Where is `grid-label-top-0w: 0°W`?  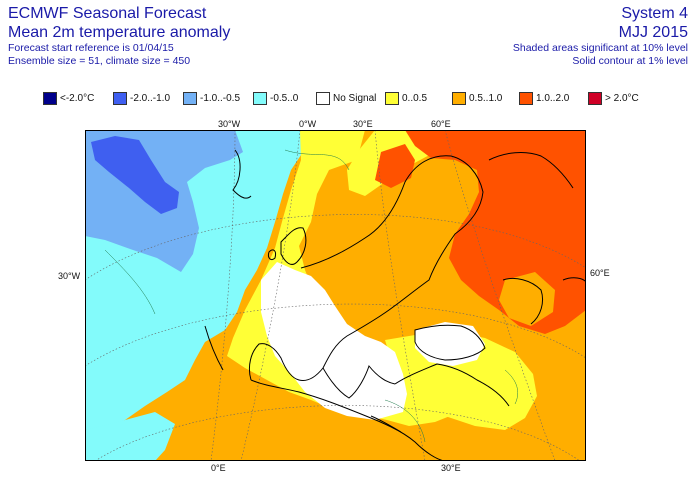 grid-label-top-0w: 0°W is located at coordinates (308, 124).